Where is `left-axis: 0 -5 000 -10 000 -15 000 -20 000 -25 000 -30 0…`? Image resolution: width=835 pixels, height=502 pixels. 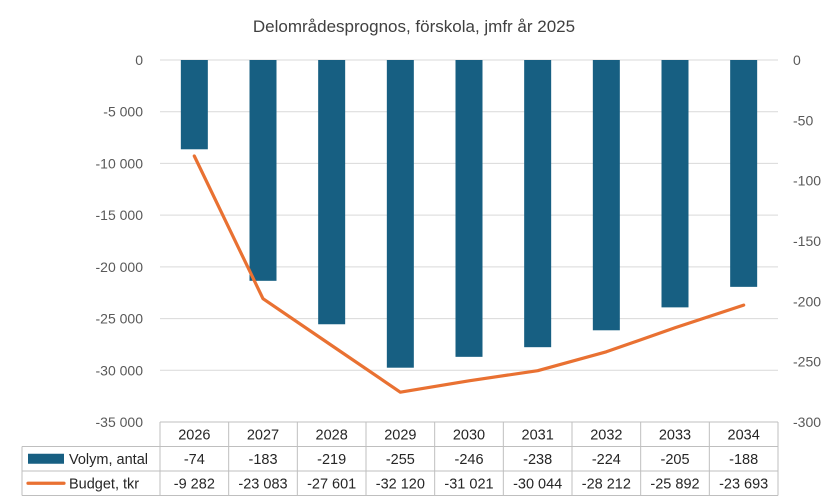 left-axis: 0 -5 000 -10 000 -15 000 -20 000 -25 000 -30 0… is located at coordinates (120, 241).